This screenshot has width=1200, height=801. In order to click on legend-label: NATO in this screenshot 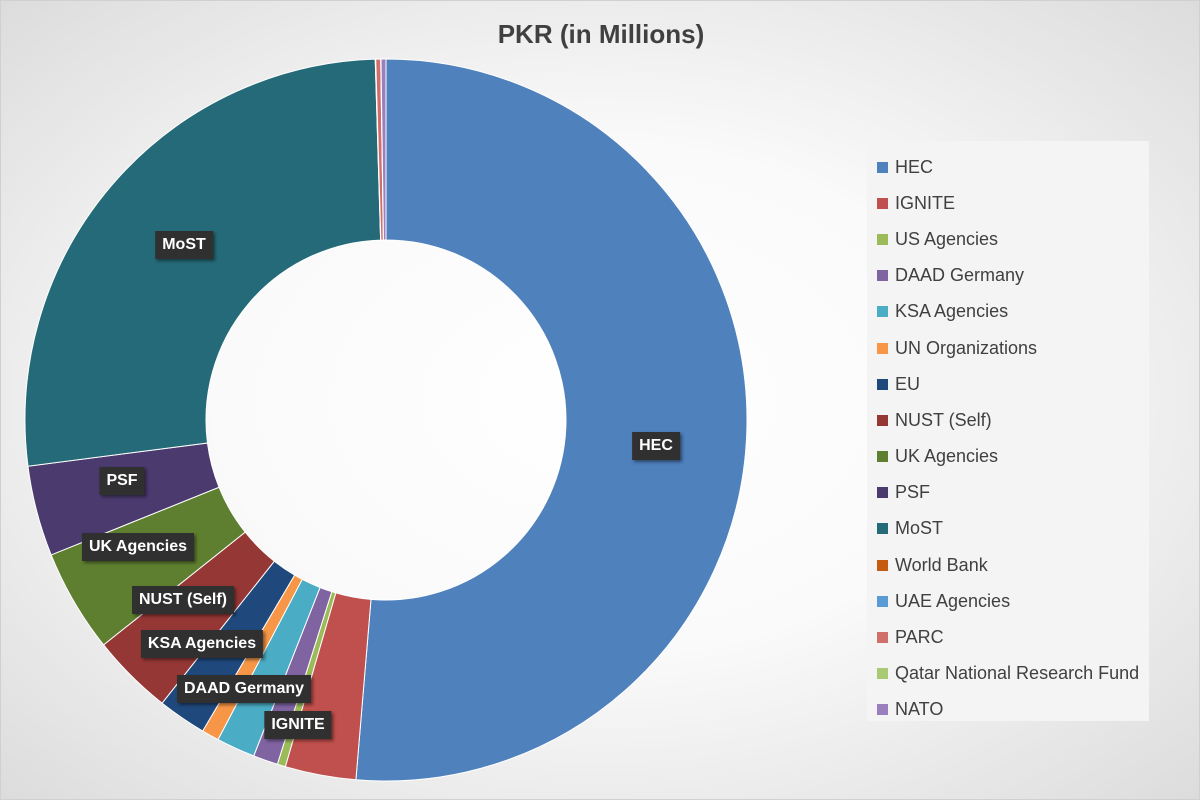, I will do `click(919, 709)`.